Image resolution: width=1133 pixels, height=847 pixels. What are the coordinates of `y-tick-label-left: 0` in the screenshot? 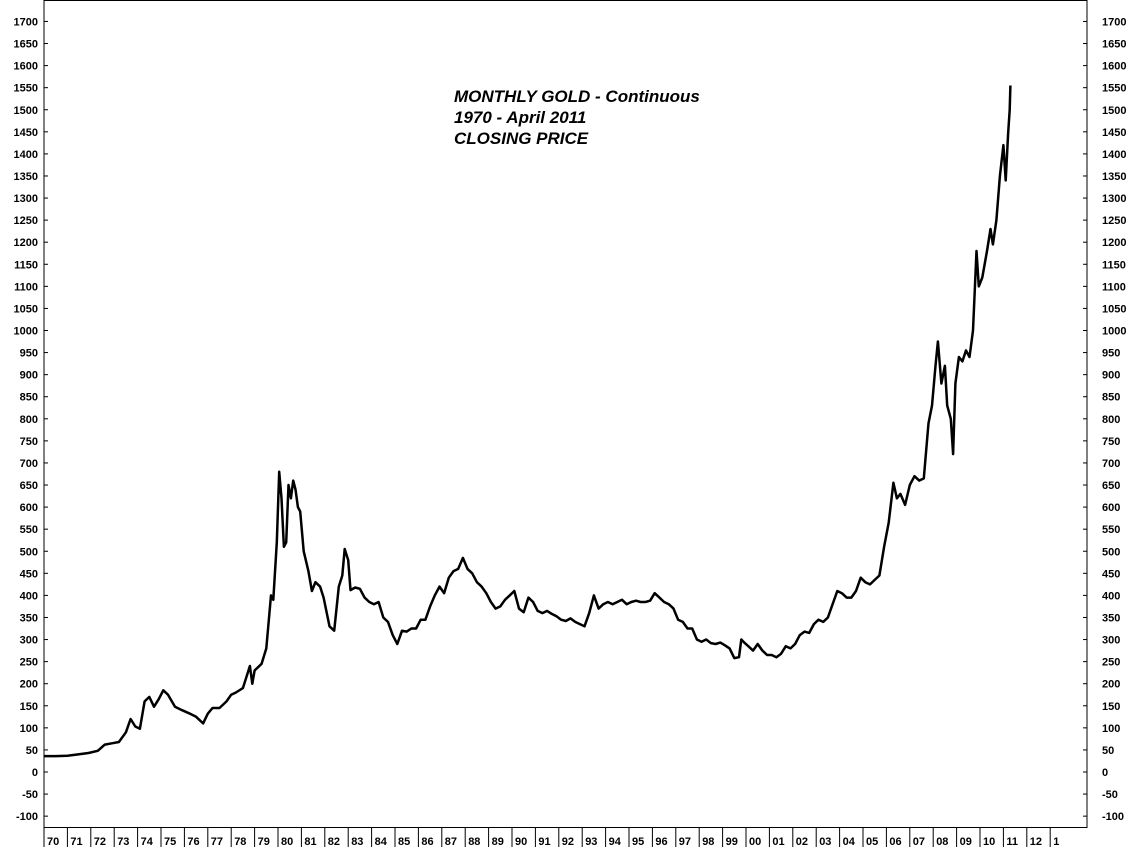 It's located at (35, 773).